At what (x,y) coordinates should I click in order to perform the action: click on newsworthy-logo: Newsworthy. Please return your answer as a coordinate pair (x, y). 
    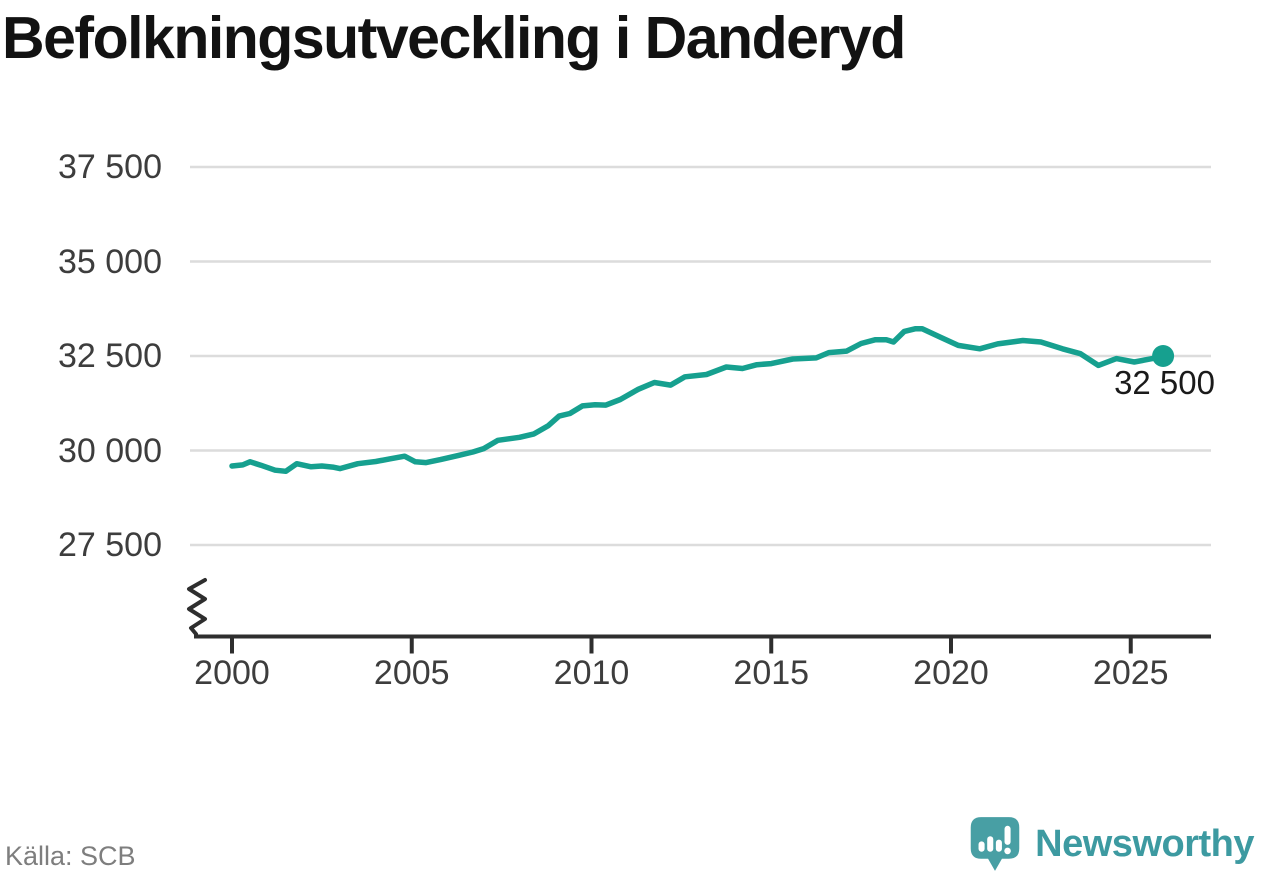
    Looking at the image, I should click on (1111, 844).